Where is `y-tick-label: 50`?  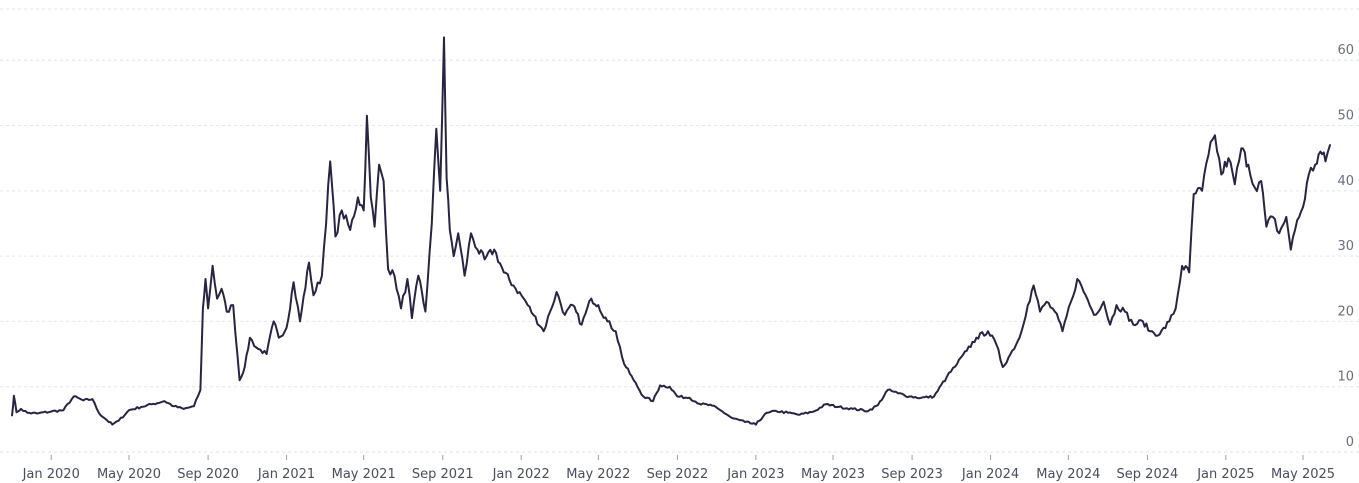
y-tick-label: 50 is located at coordinates (1345, 116).